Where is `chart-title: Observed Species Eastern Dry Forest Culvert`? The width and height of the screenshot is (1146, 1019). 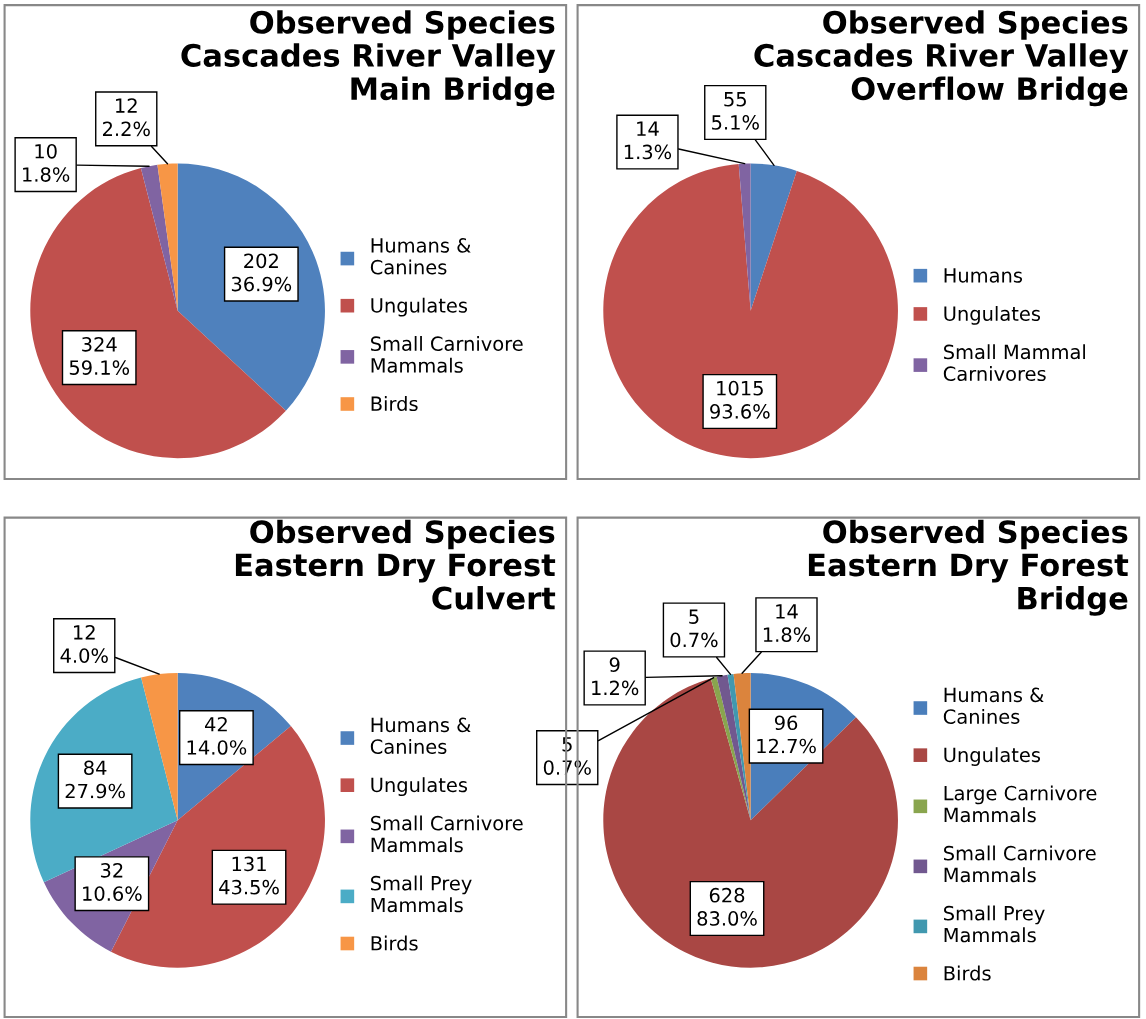
chart-title: Observed Species Eastern Dry Forest Culvert is located at coordinates (395, 564).